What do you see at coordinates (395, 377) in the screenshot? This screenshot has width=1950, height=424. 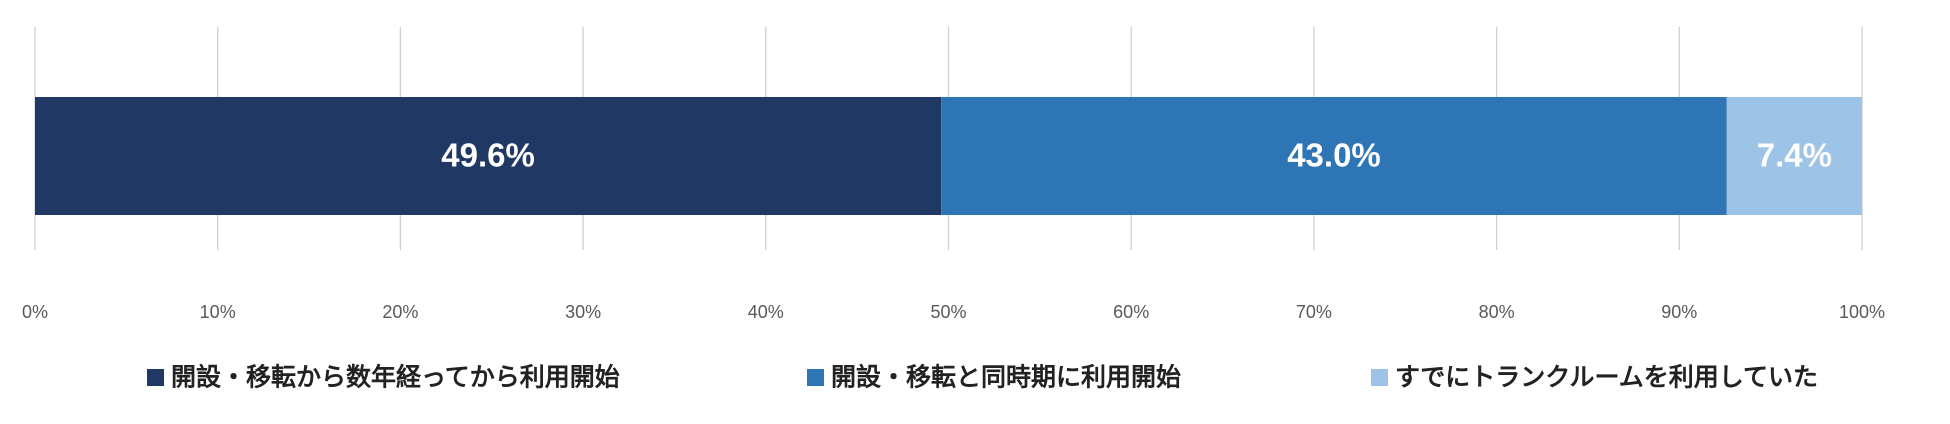 I see `legend-label: 開設・移転から数年経ってから利用開始` at bounding box center [395, 377].